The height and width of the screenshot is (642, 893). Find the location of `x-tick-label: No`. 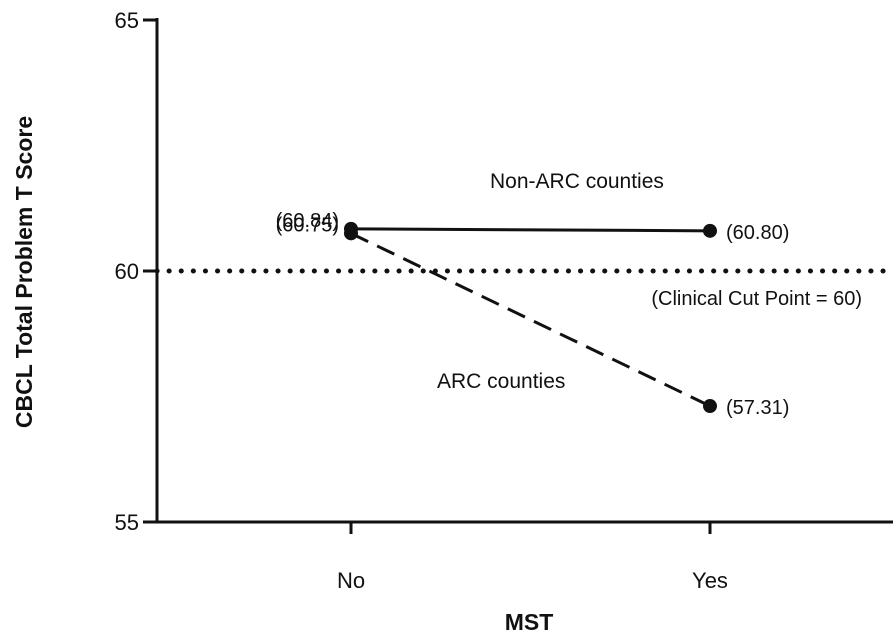

x-tick-label: No is located at coordinates (351, 580).